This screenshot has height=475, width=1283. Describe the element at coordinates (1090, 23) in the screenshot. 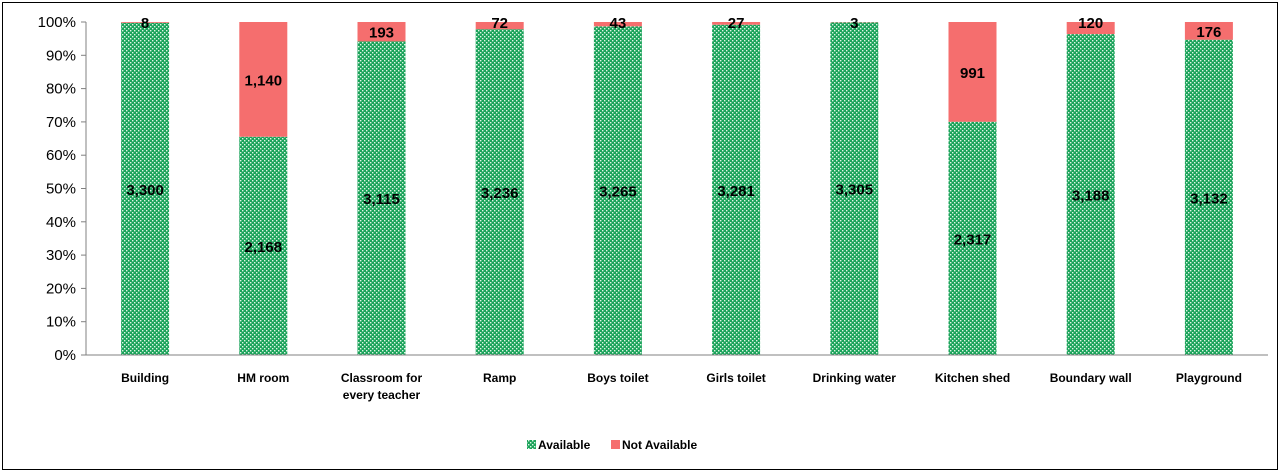

I see `data-label-not-available: 120` at that location.